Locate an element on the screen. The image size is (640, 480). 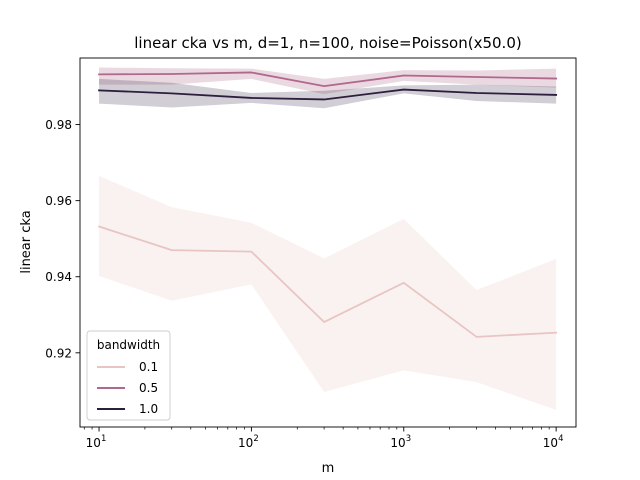
y-tick-label: 0.94 is located at coordinates (58, 277).